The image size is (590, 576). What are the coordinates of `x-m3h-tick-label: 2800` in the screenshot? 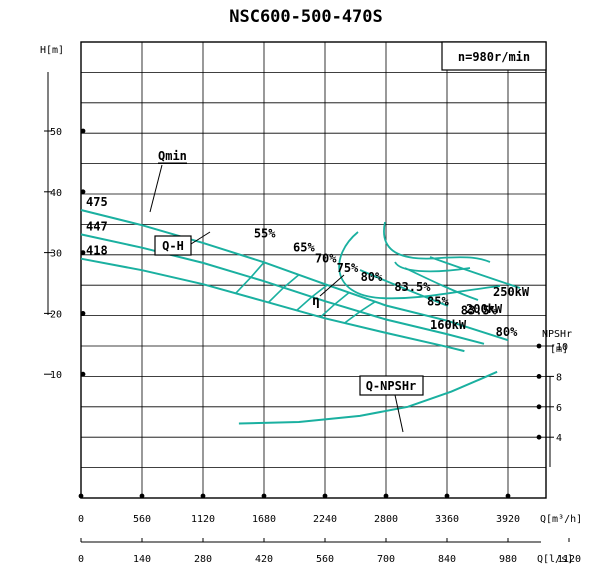 It's located at (386, 519).